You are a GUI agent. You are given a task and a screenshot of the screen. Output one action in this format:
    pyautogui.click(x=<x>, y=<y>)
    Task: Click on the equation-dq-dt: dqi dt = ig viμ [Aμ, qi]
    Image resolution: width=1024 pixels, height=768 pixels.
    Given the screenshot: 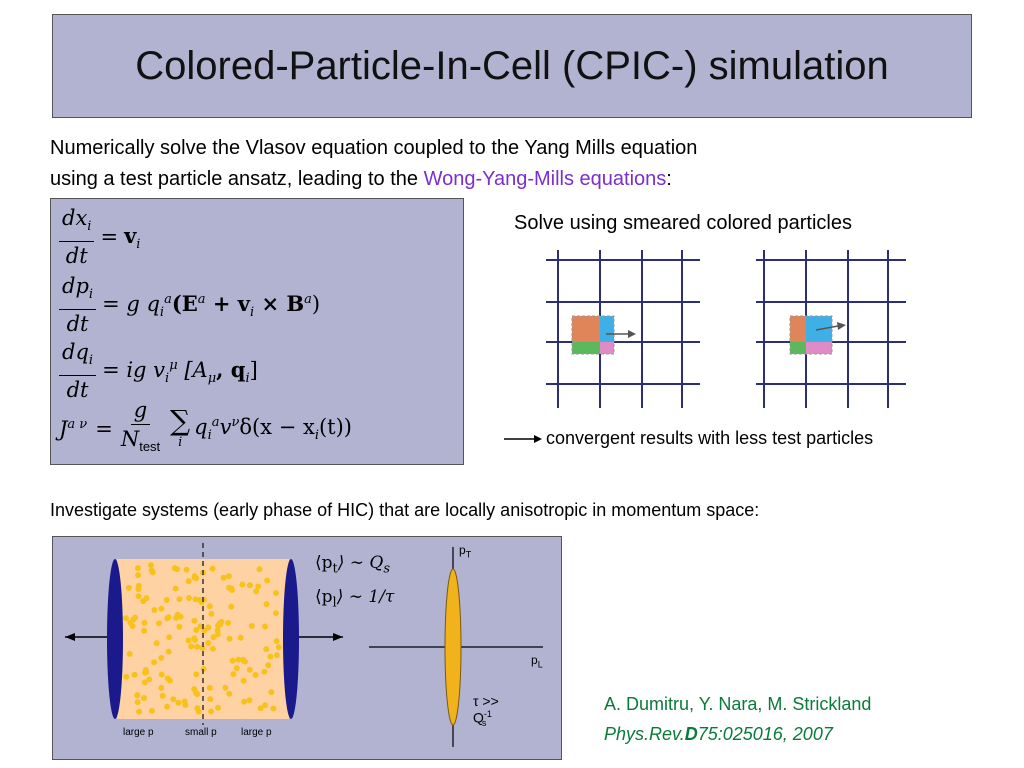 What is the action you would take?
    pyautogui.click(x=158, y=371)
    